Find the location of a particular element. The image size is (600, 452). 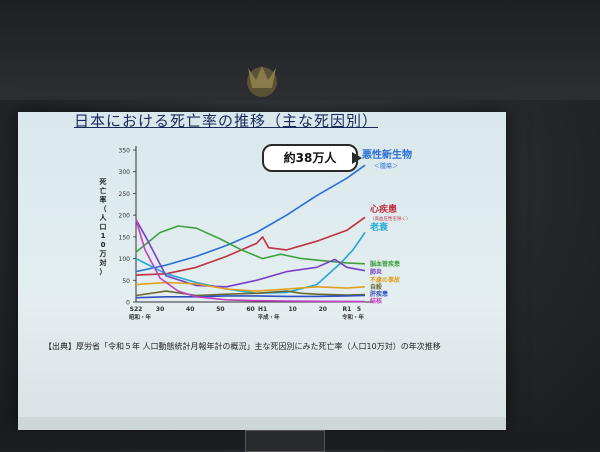

x-tick-label: 10 is located at coordinates (293, 309).